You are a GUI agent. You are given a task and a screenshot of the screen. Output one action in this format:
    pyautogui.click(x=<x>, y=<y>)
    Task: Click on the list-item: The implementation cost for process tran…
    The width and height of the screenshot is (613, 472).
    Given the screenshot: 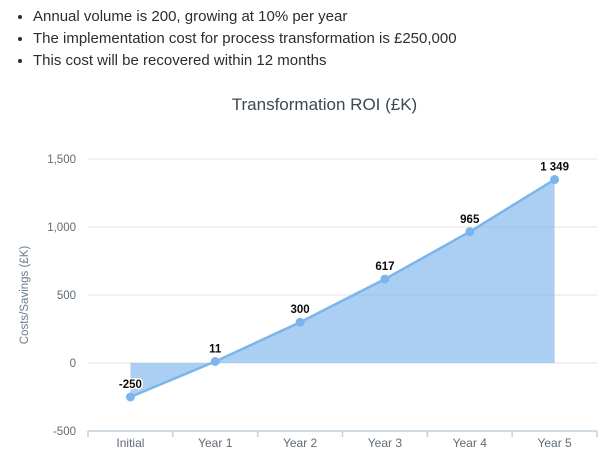 What is the action you would take?
    pyautogui.click(x=323, y=39)
    